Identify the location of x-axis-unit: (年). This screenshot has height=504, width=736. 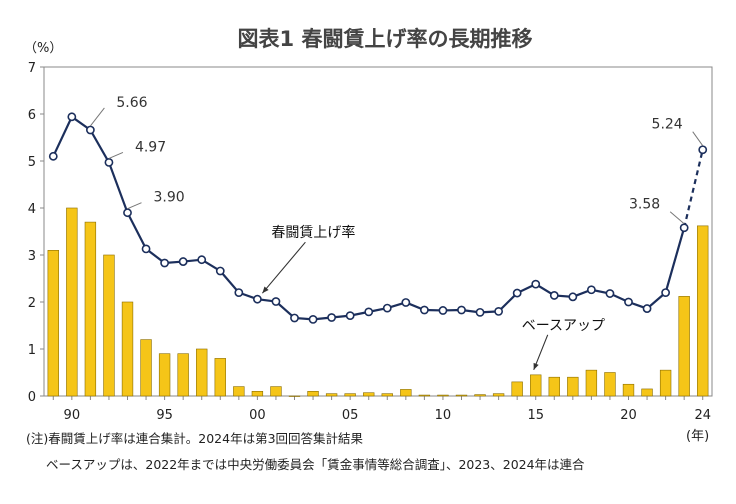
(697, 436).